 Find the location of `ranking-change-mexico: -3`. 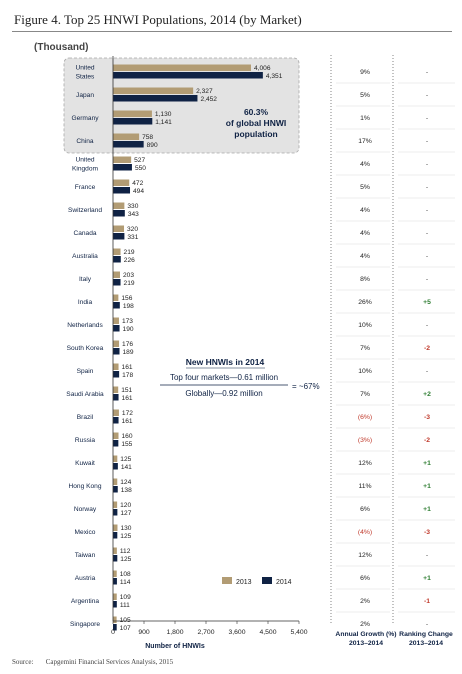

ranking-change-mexico: -3 is located at coordinates (427, 532).